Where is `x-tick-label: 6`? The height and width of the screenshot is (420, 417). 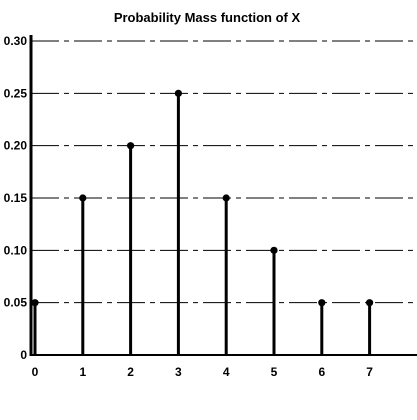
x-tick-label: 6 is located at coordinates (321, 372).